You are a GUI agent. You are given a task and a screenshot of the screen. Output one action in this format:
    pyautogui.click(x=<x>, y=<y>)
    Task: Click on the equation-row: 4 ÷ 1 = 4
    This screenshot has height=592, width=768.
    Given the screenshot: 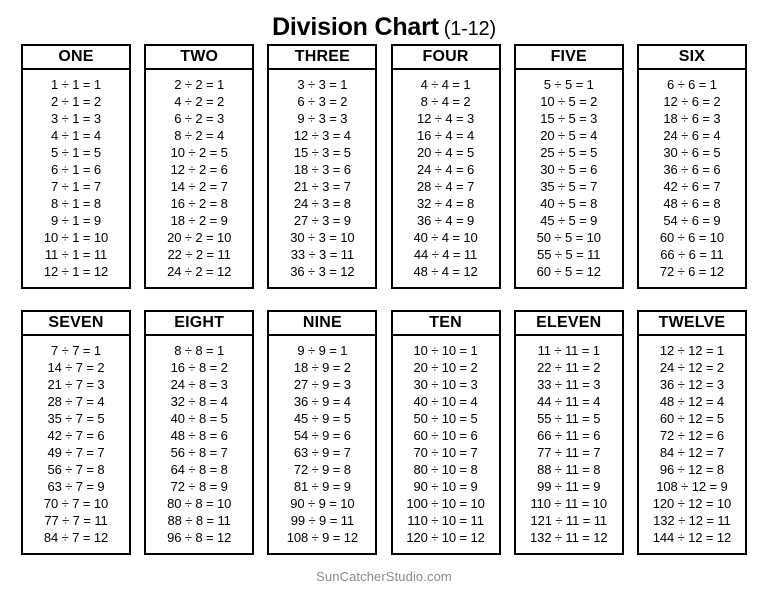 What is the action you would take?
    pyautogui.click(x=76, y=135)
    